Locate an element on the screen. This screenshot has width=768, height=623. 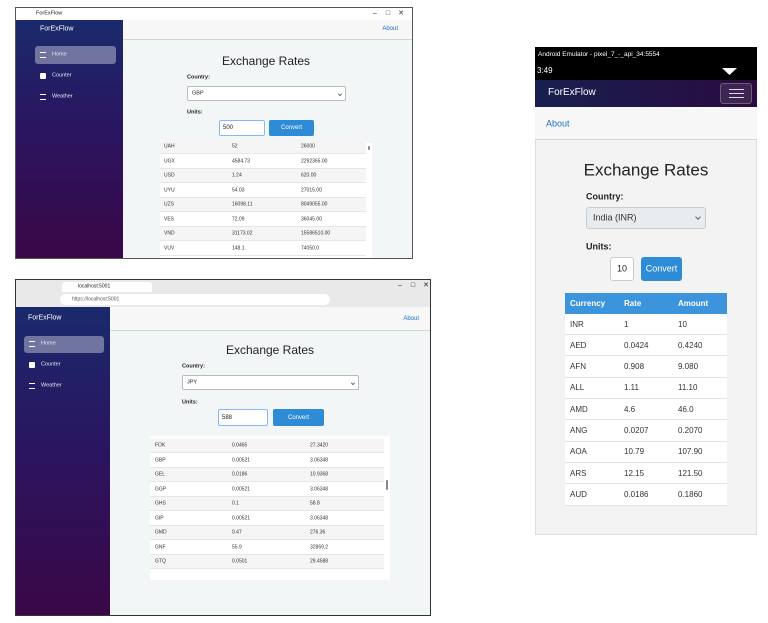
table-cell: 58.8 is located at coordinates (315, 503).